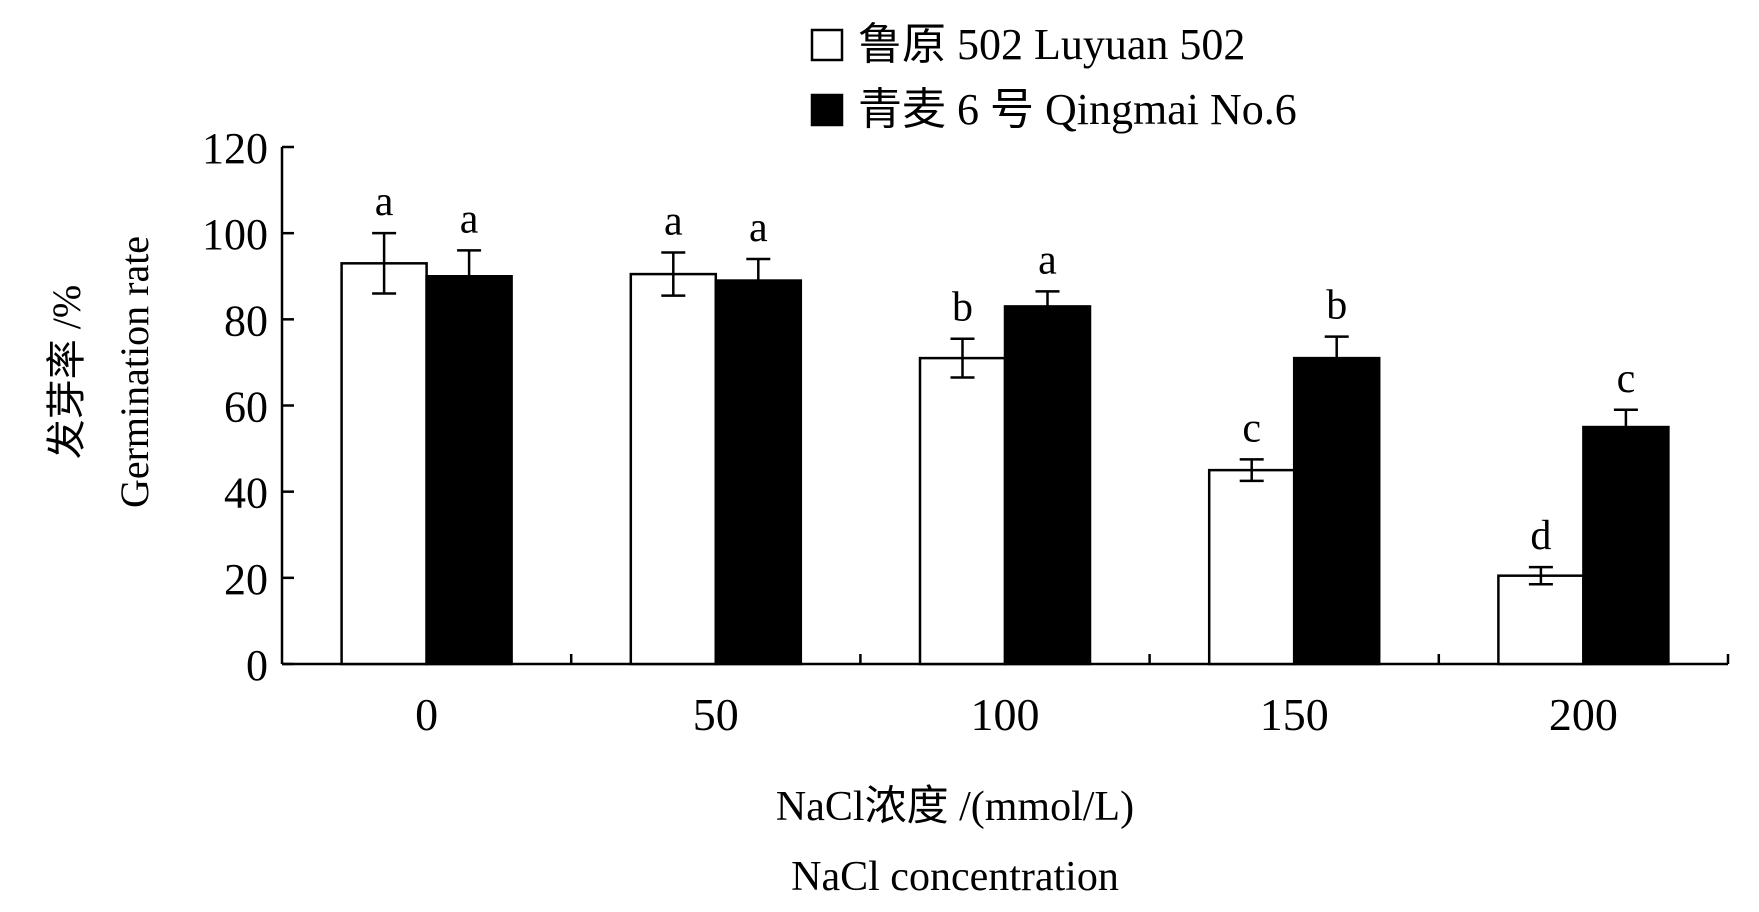 This screenshot has height=912, width=1759. I want to click on y-tick-label: 100, so click(235, 234).